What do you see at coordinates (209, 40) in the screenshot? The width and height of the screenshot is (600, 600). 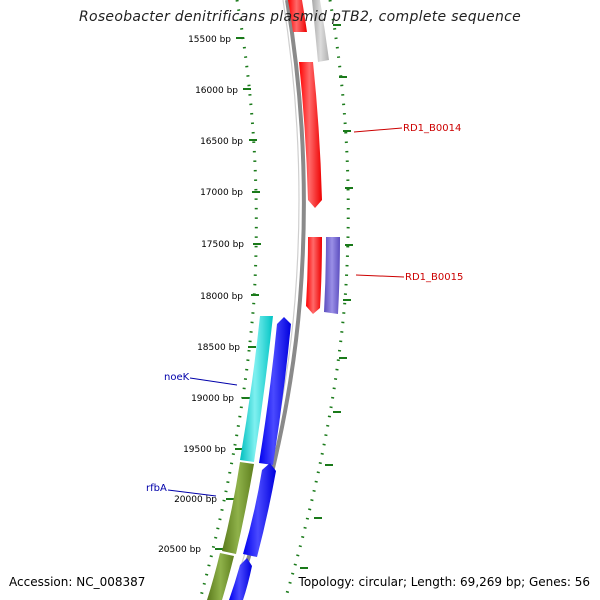 I see `tick-label: 15500 bp` at bounding box center [209, 40].